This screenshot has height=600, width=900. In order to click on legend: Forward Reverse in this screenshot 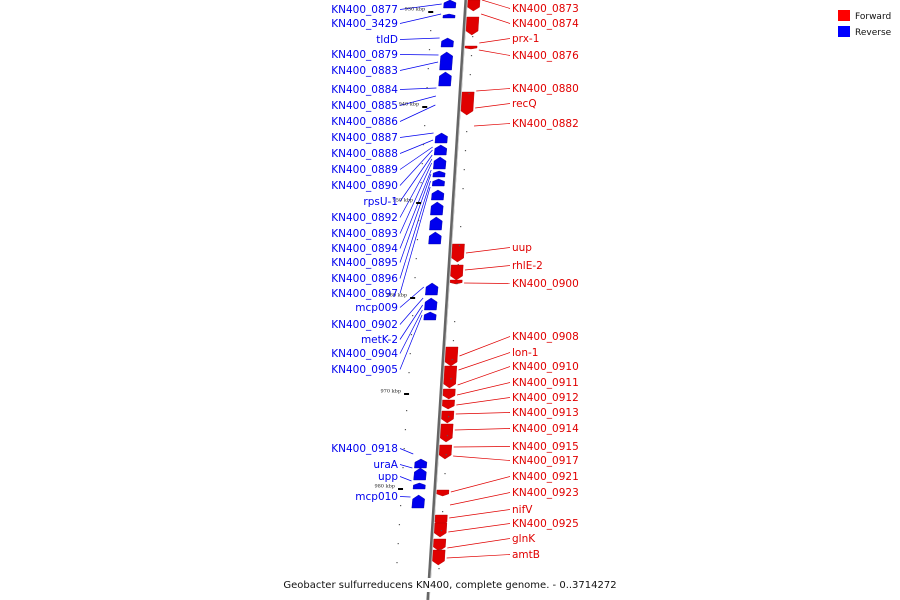, I will do `click(865, 24)`.